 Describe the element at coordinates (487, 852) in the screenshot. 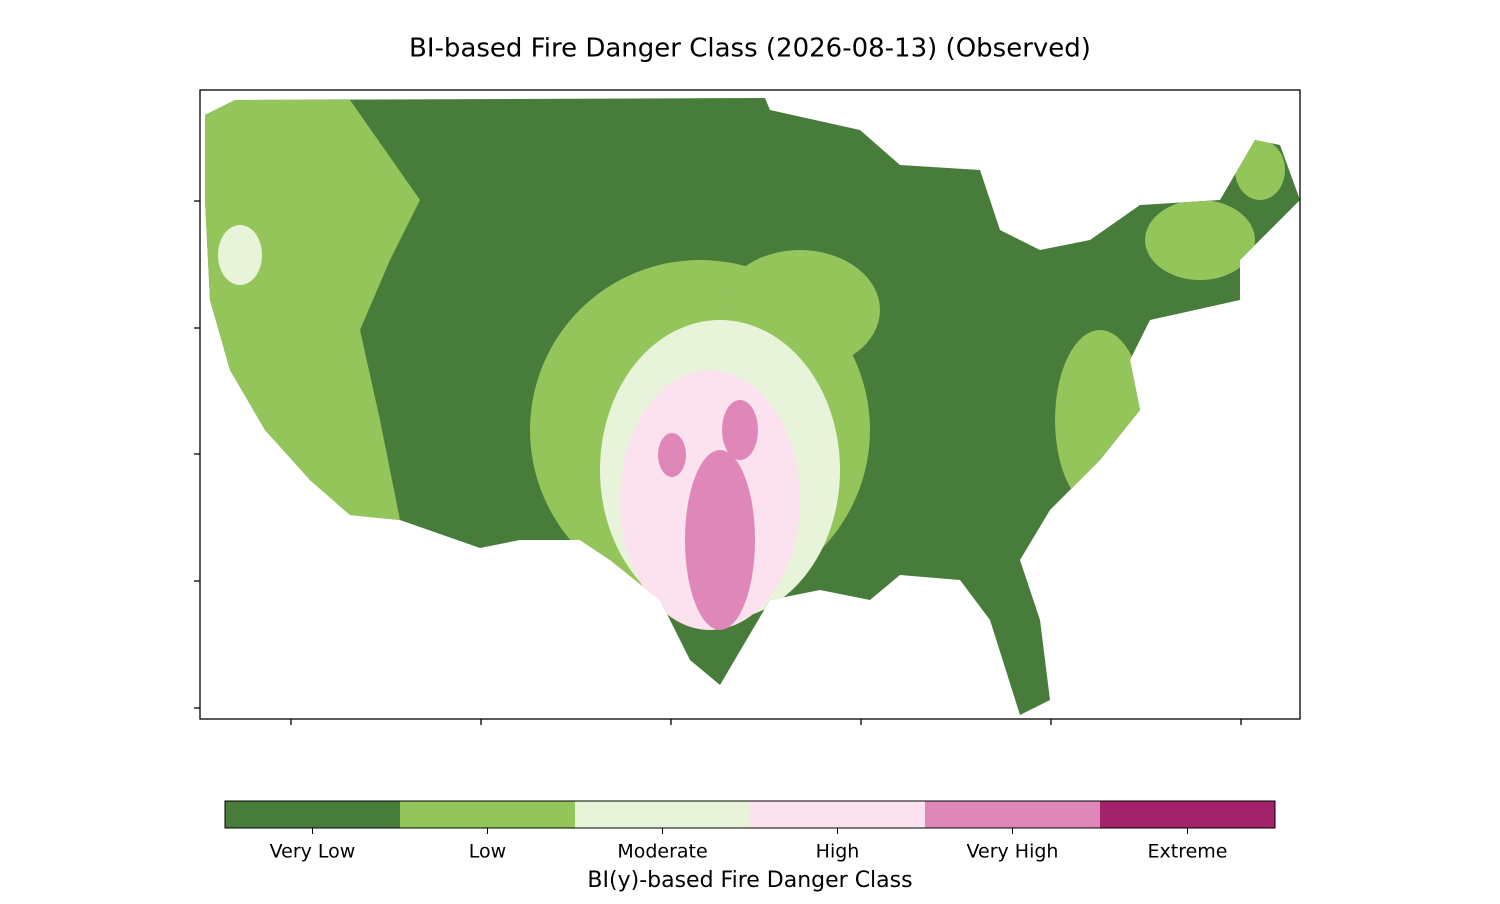

I see `colorbar-class-label: Low` at that location.